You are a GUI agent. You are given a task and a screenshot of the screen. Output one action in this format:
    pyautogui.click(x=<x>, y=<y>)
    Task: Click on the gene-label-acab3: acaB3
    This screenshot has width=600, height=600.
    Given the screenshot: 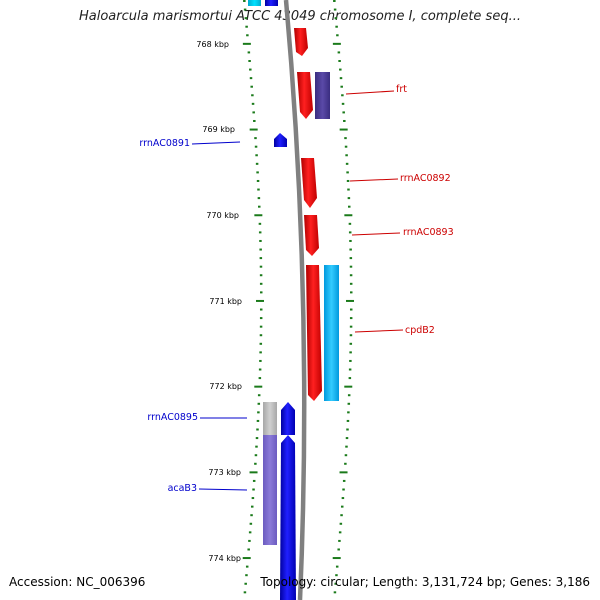 What is the action you would take?
    pyautogui.click(x=182, y=488)
    